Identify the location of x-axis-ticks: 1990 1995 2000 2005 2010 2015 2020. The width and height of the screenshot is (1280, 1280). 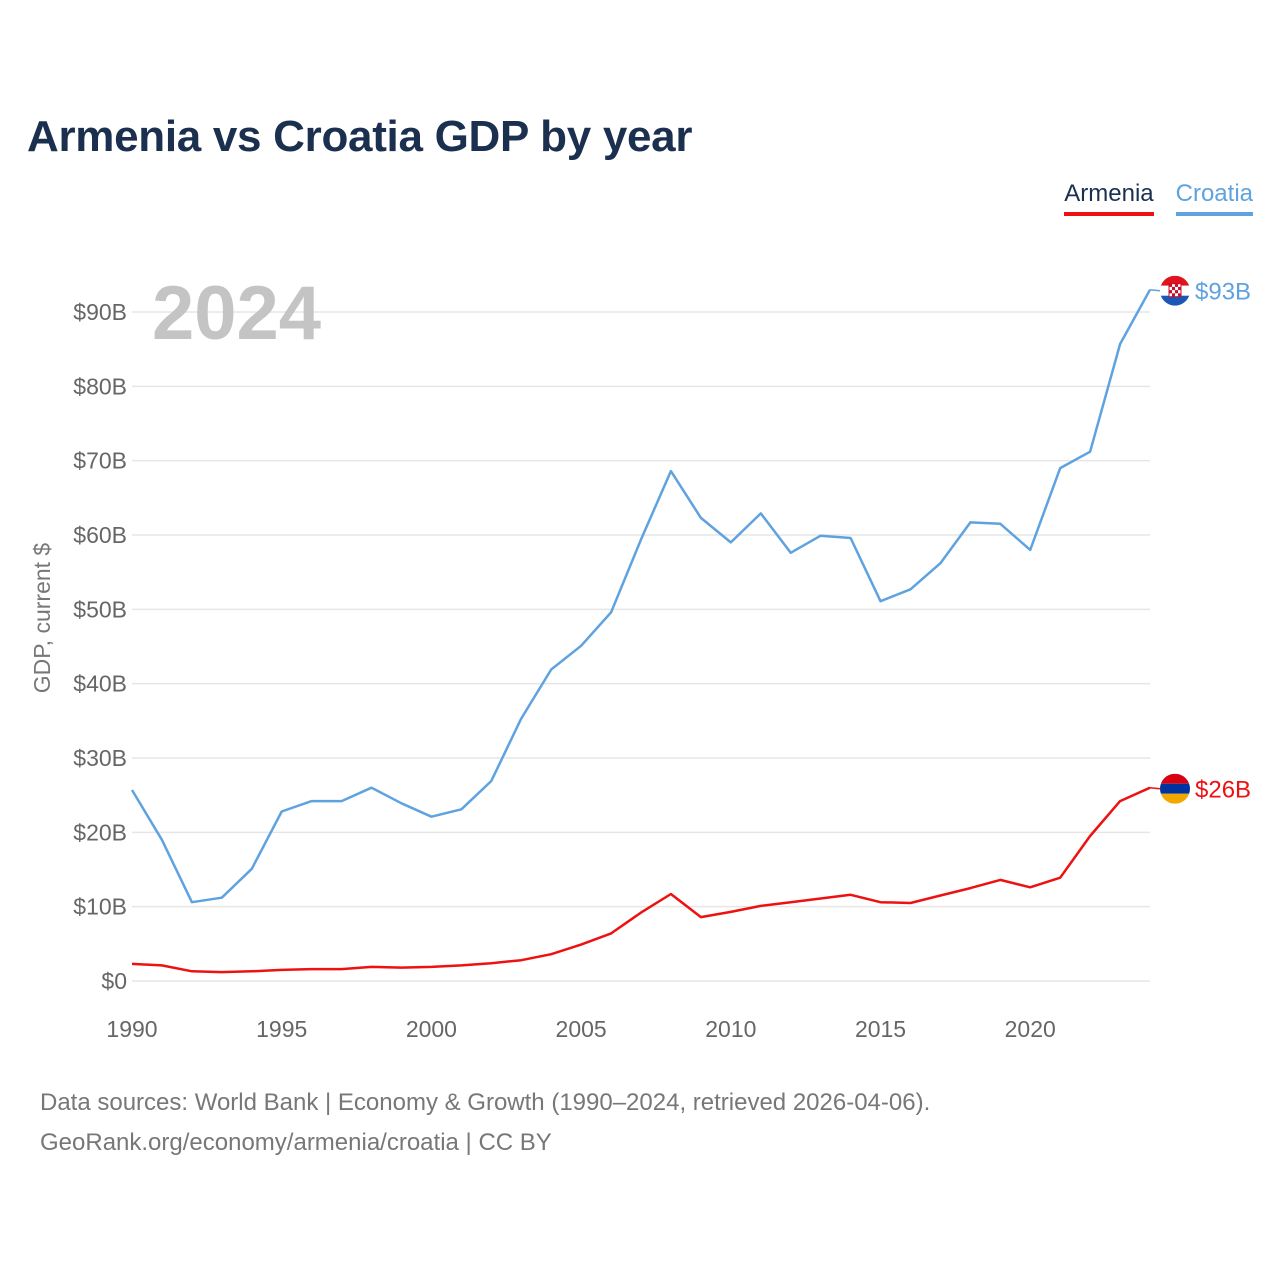
(580, 1029).